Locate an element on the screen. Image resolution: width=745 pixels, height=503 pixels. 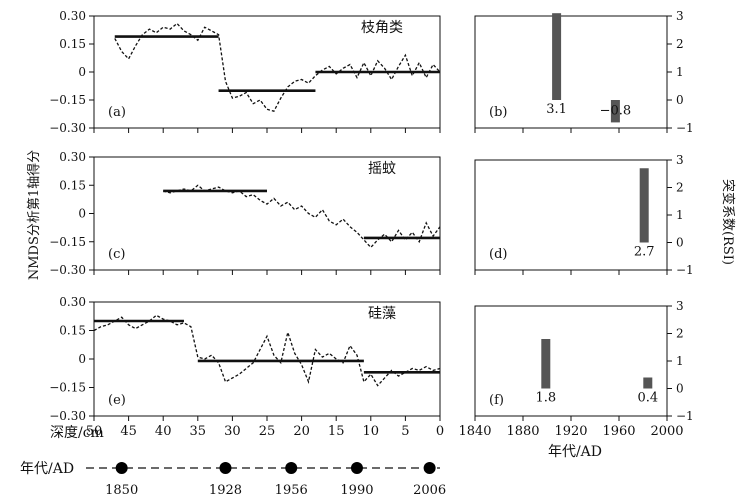
series-name-label: 硅藻 is located at coordinates (382, 314).